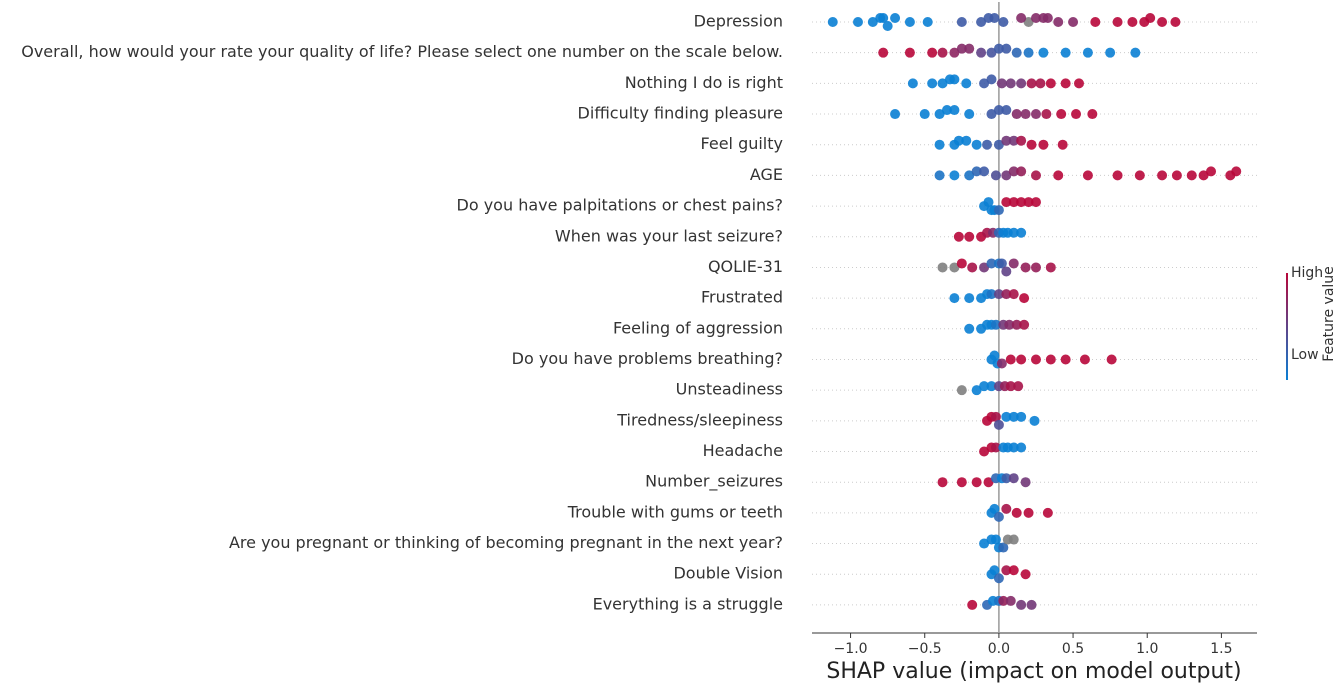 The height and width of the screenshot is (684, 1337). What do you see at coordinates (647, 358) in the screenshot?
I see `feature-label: Do you have problems breathing?` at bounding box center [647, 358].